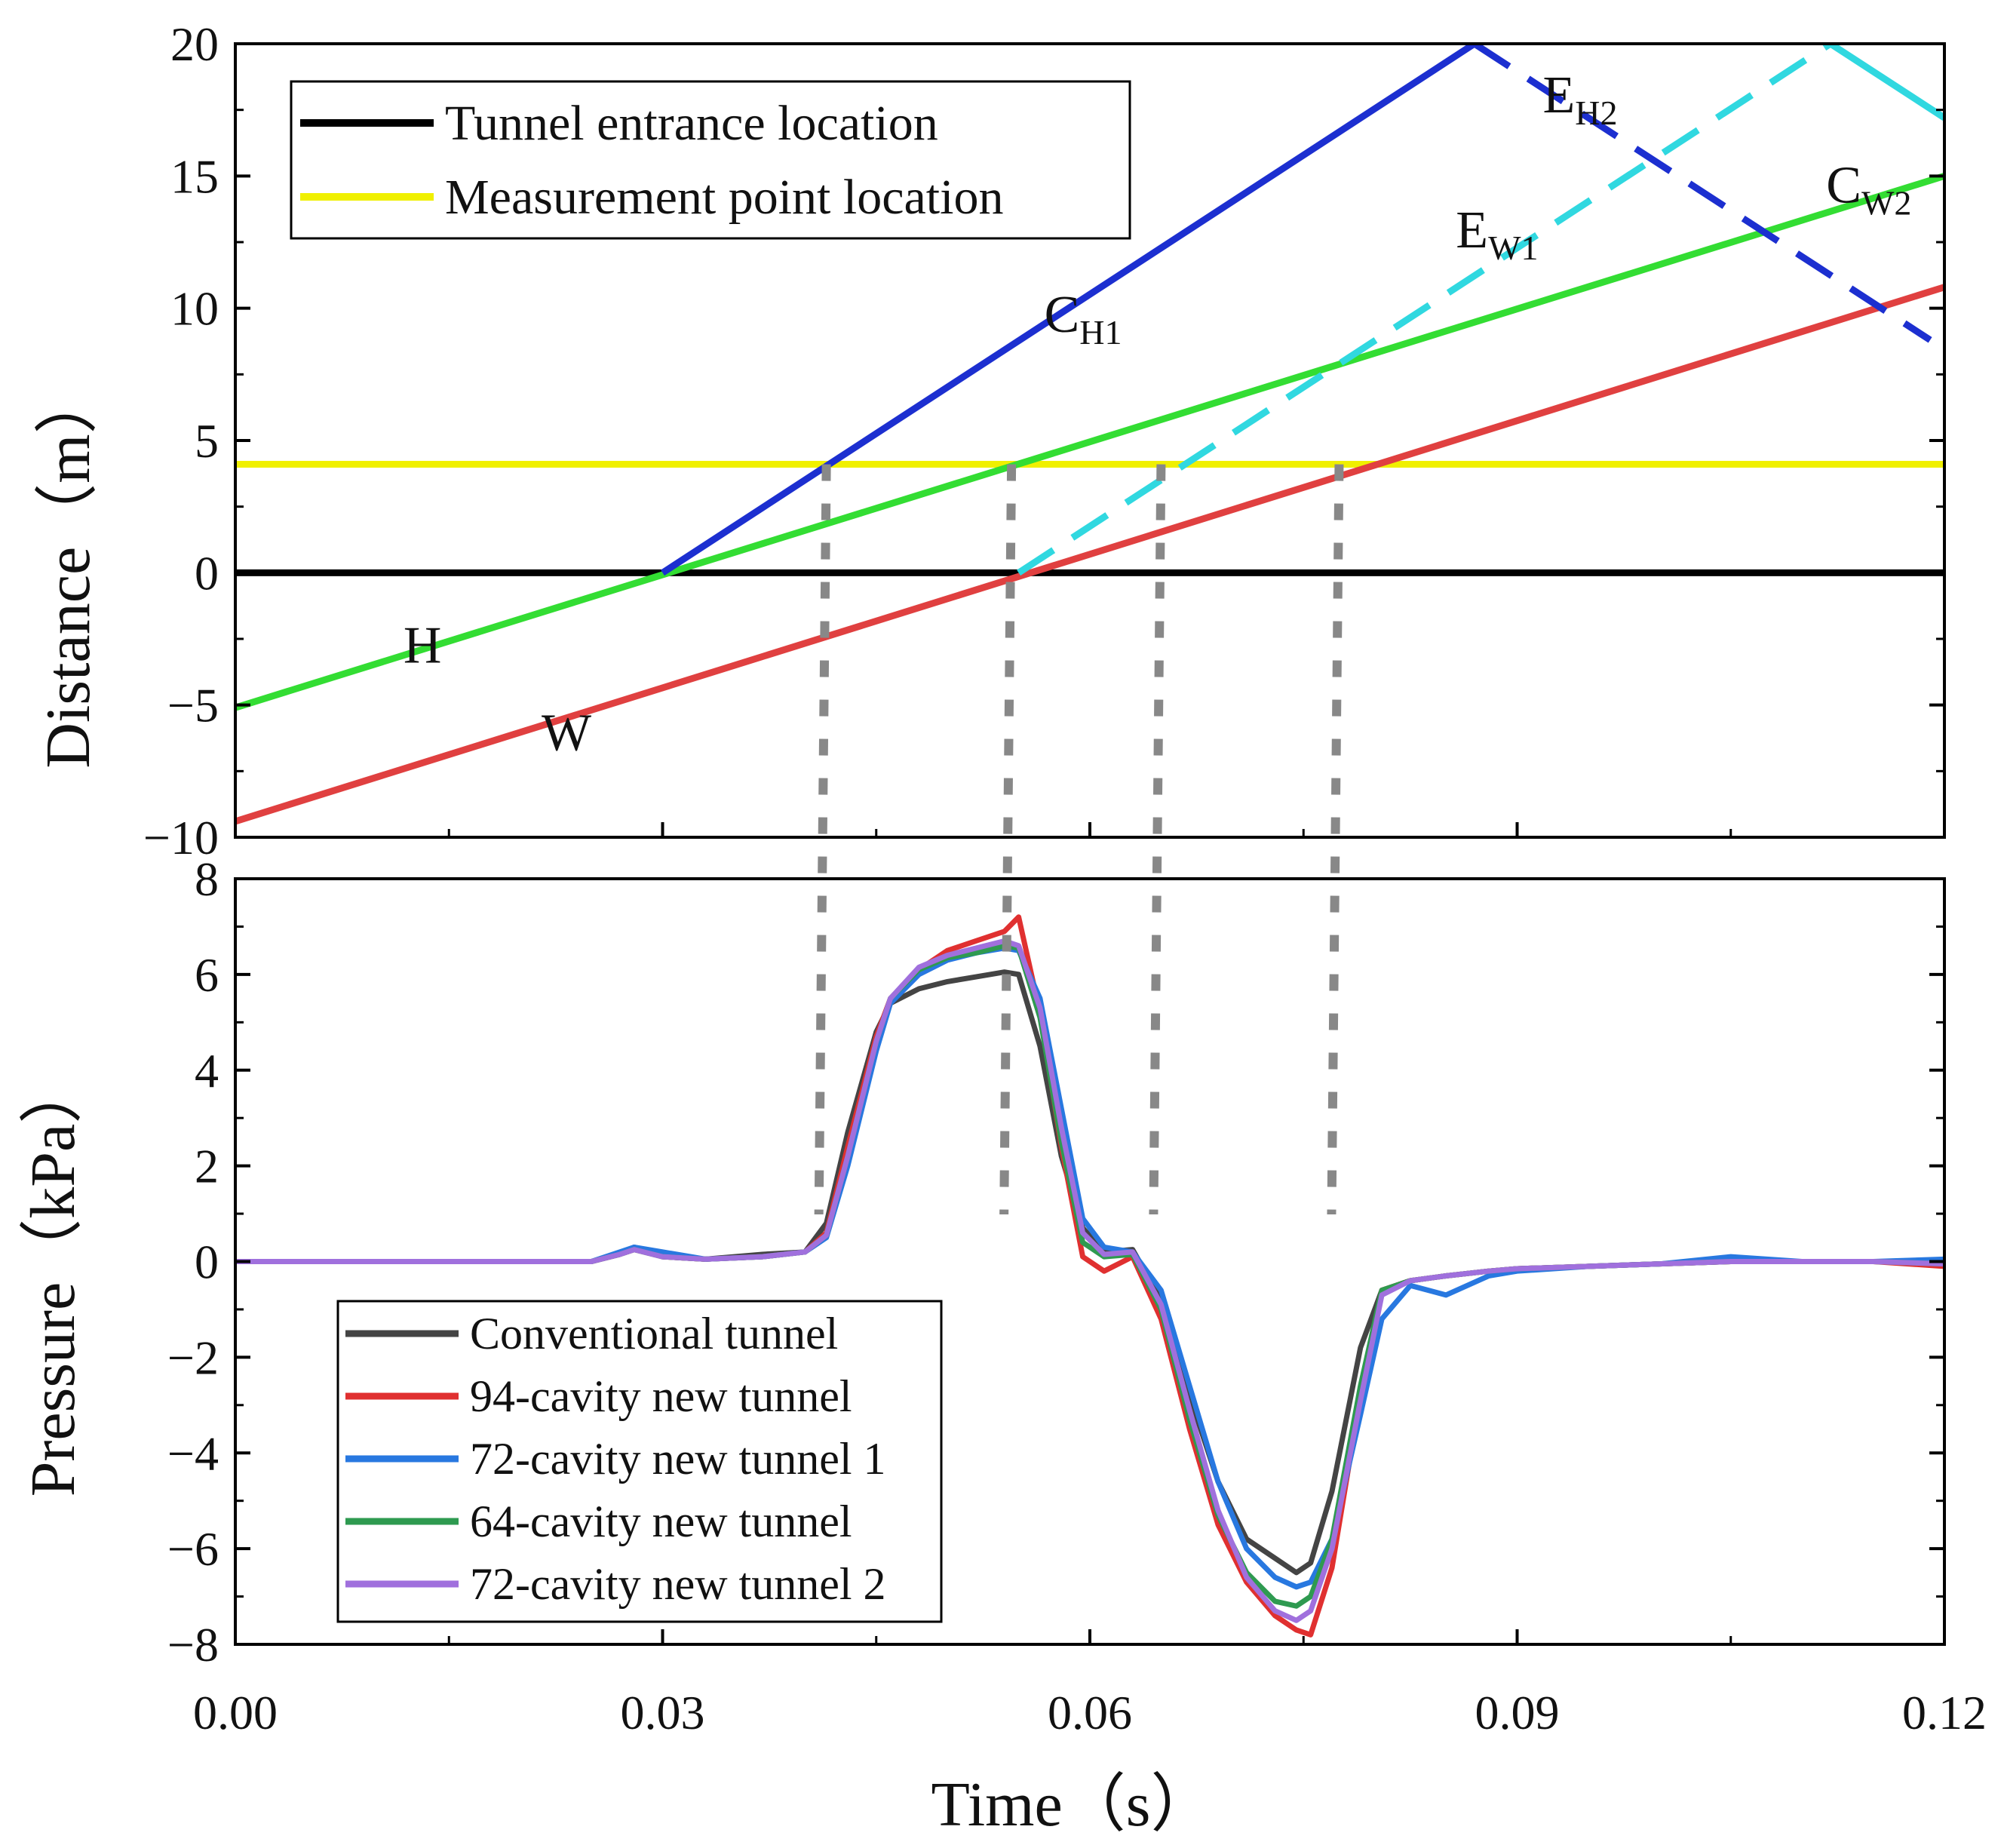 This screenshot has width=2004, height=1848. Describe the element at coordinates (193, 1453) in the screenshot. I see `pressure-ytick-label: −4` at that location.